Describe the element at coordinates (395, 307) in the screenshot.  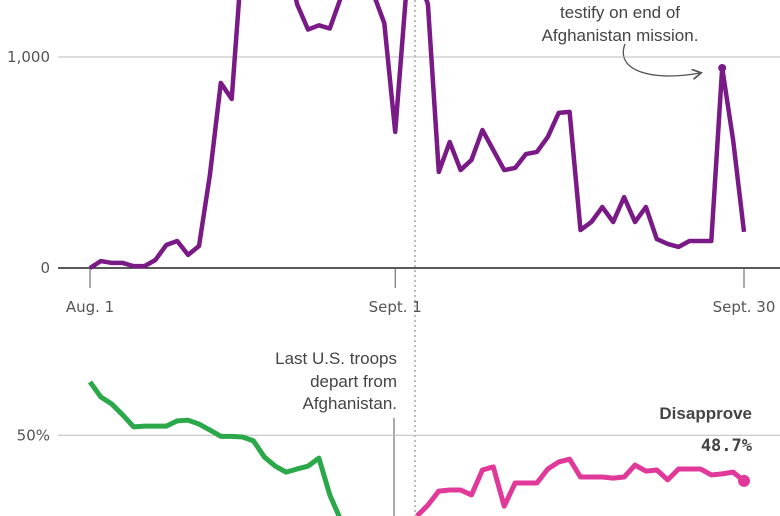
I see `x-tick-label: Sept. 1` at that location.